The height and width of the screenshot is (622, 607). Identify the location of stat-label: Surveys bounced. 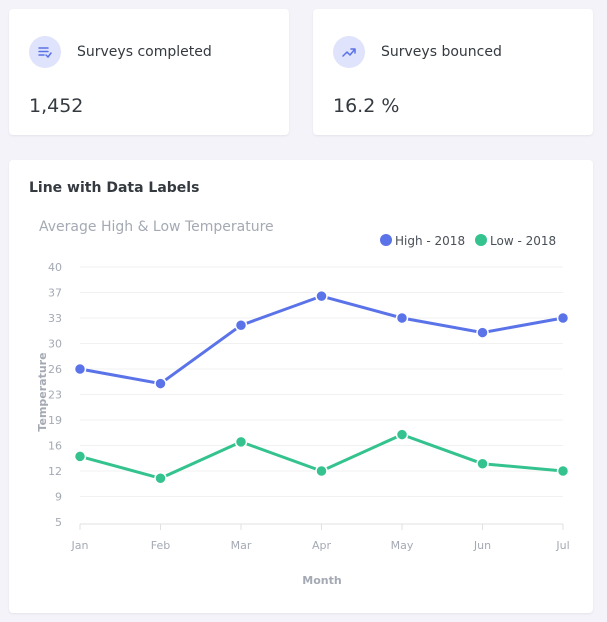
(441, 52).